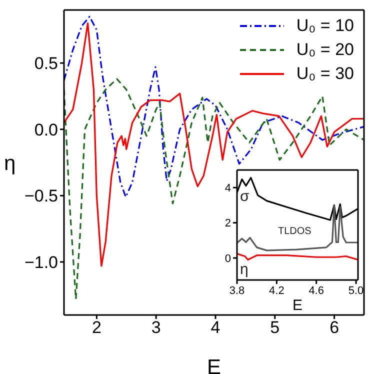  What do you see at coordinates (276, 290) in the screenshot?
I see `x-tick-label: 4.2` at bounding box center [276, 290].